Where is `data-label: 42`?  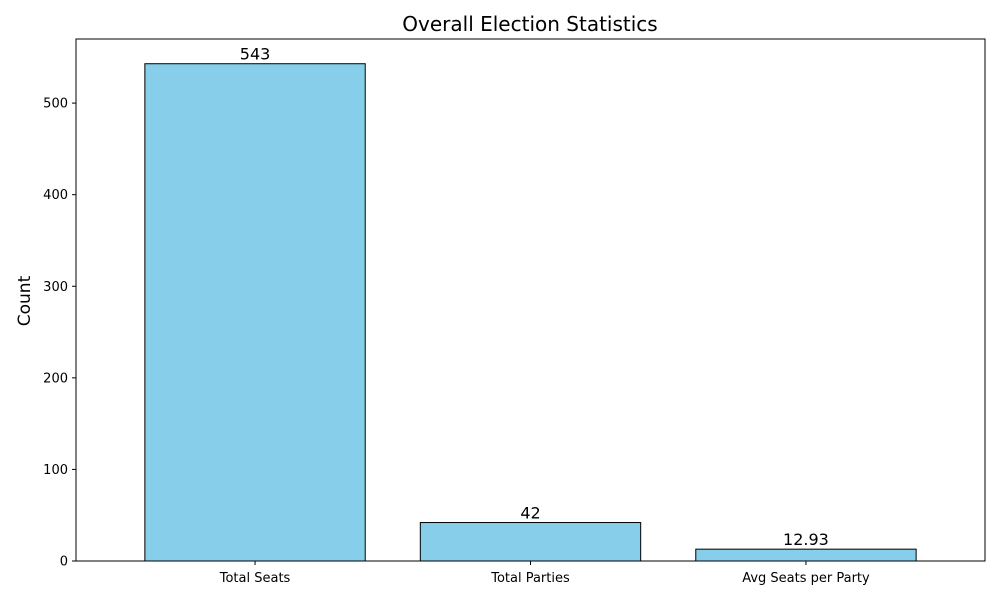
data-label: 42 is located at coordinates (530, 513).